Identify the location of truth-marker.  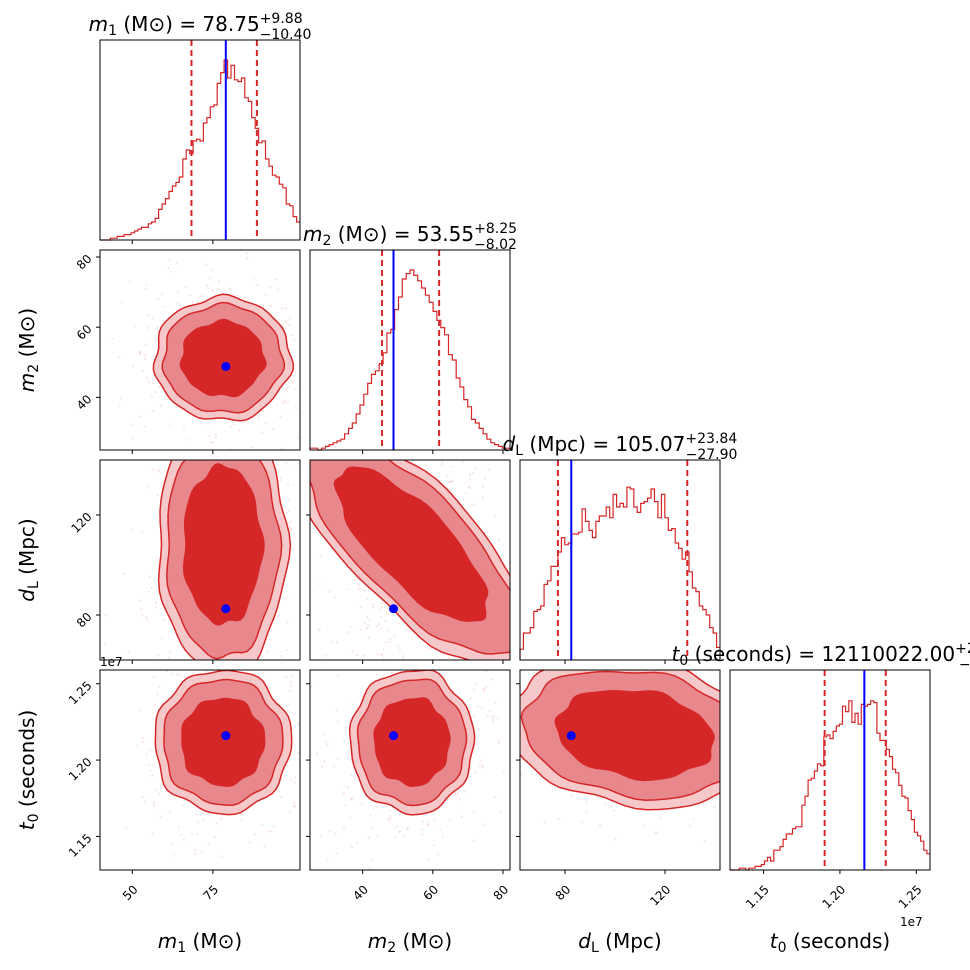
(394, 736).